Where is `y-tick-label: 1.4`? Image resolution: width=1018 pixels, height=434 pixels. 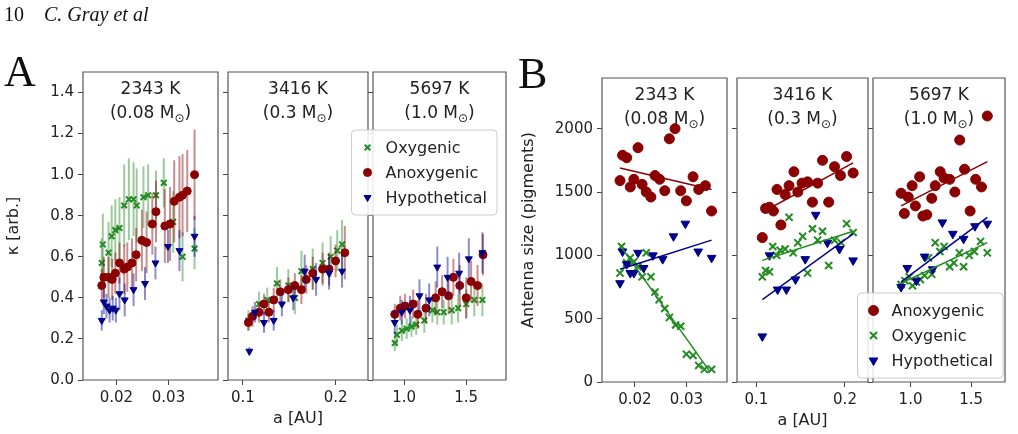
y-tick-label: 1.4 is located at coordinates (62, 91).